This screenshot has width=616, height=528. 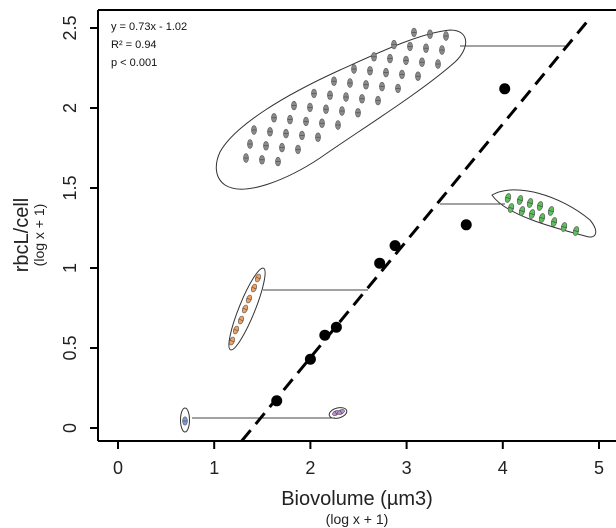 What do you see at coordinates (70, 347) in the screenshot?
I see `y-tick-label: 0.5` at bounding box center [70, 347].